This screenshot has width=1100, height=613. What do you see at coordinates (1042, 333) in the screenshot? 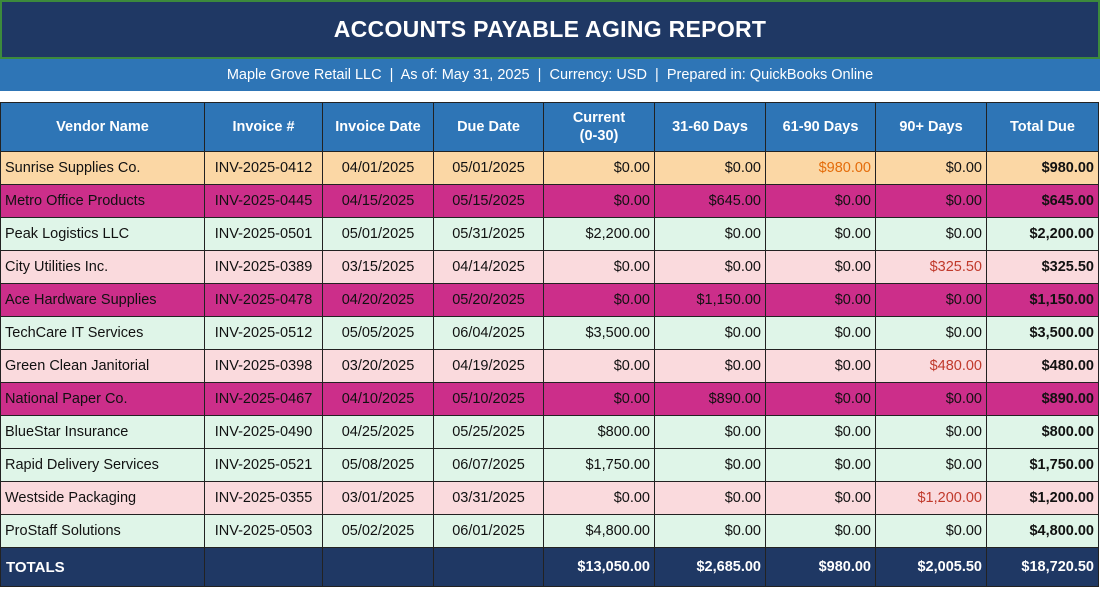
I see `total-due-cell: $3,500.00` at bounding box center [1042, 333].